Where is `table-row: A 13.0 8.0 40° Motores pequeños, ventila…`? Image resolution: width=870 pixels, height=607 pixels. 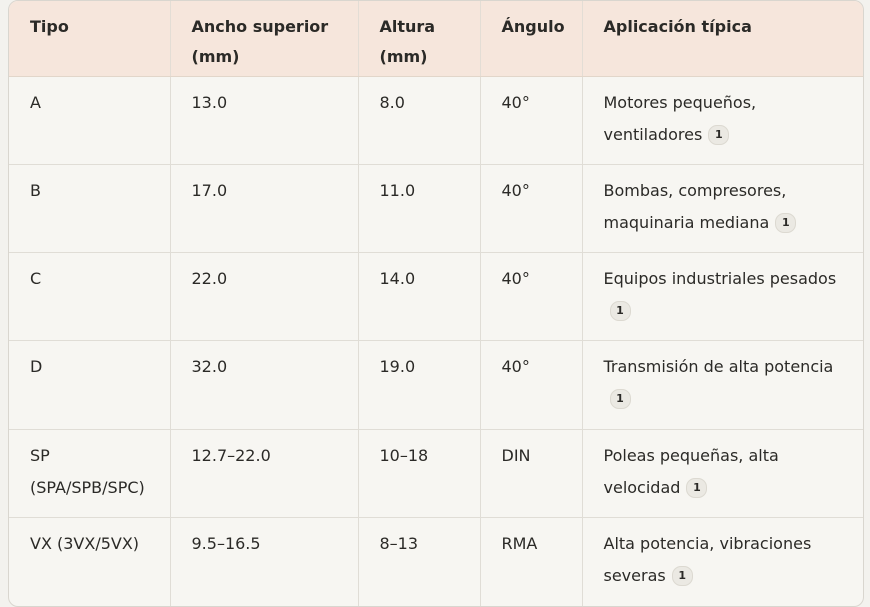
table-row: A 13.0 8.0 40° Motores pequeños, ventila… is located at coordinates (436, 120).